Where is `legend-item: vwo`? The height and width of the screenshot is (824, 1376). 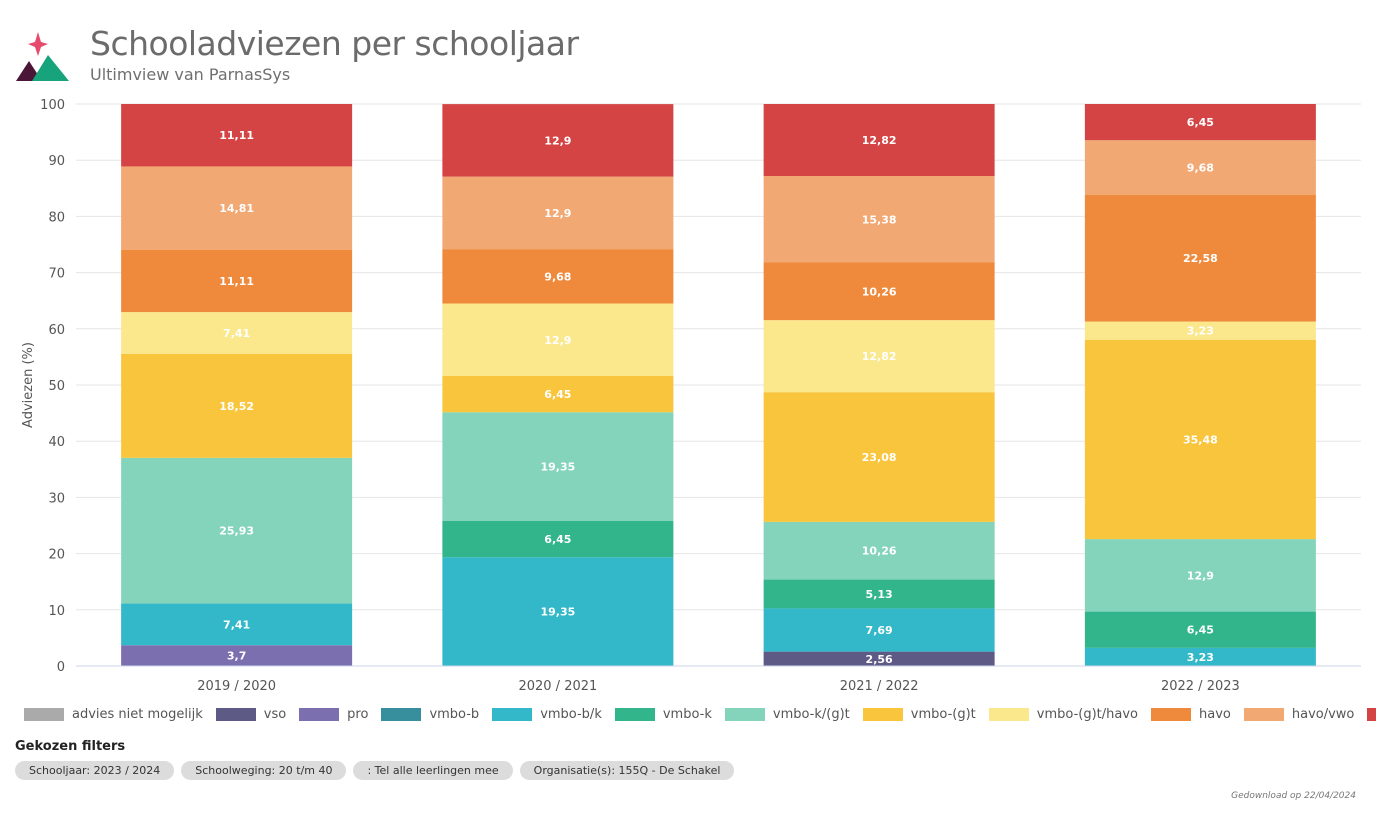 legend-item: vwo is located at coordinates (1371, 714).